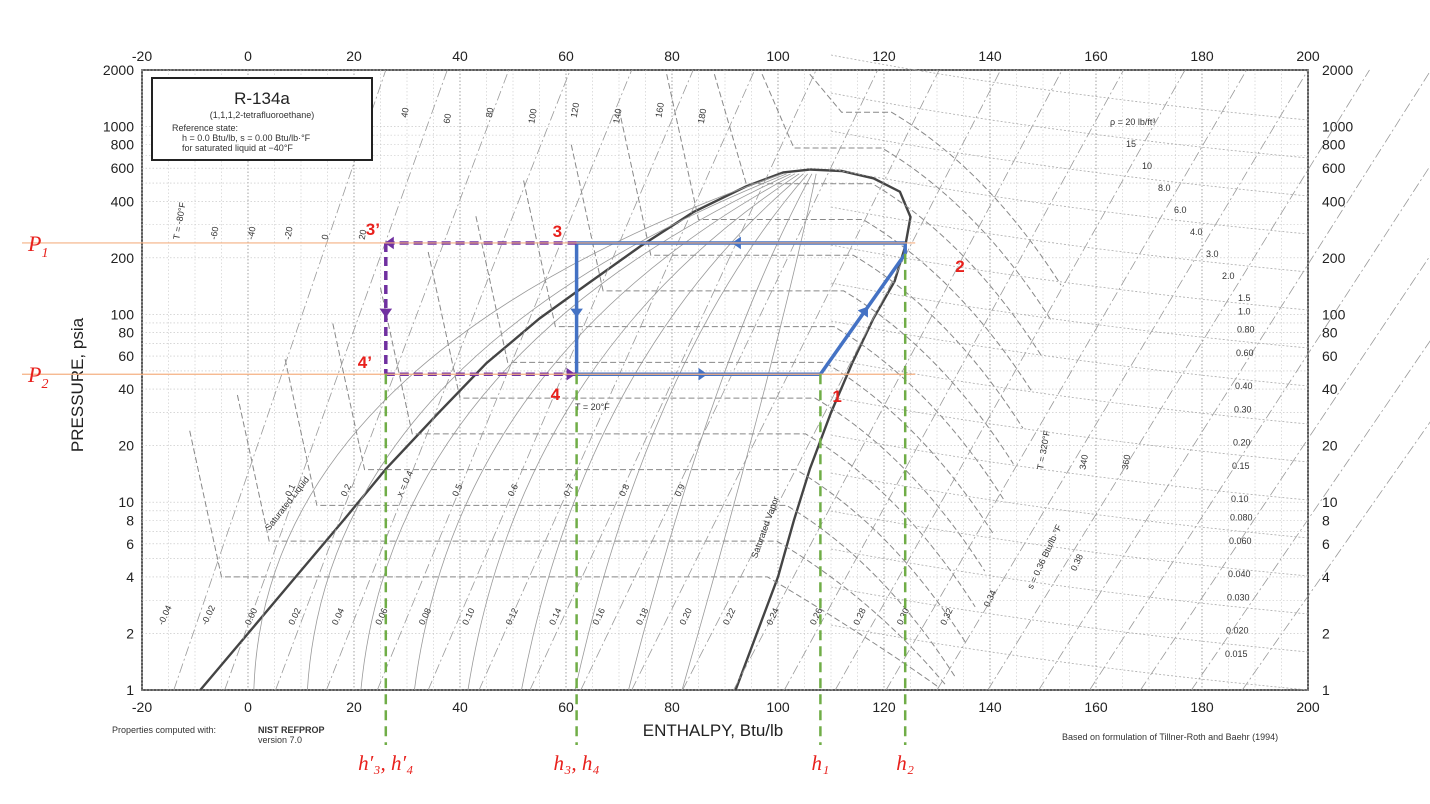 The width and height of the screenshot is (1430, 804). I want to click on quality-label: 0.8, so click(624, 490).